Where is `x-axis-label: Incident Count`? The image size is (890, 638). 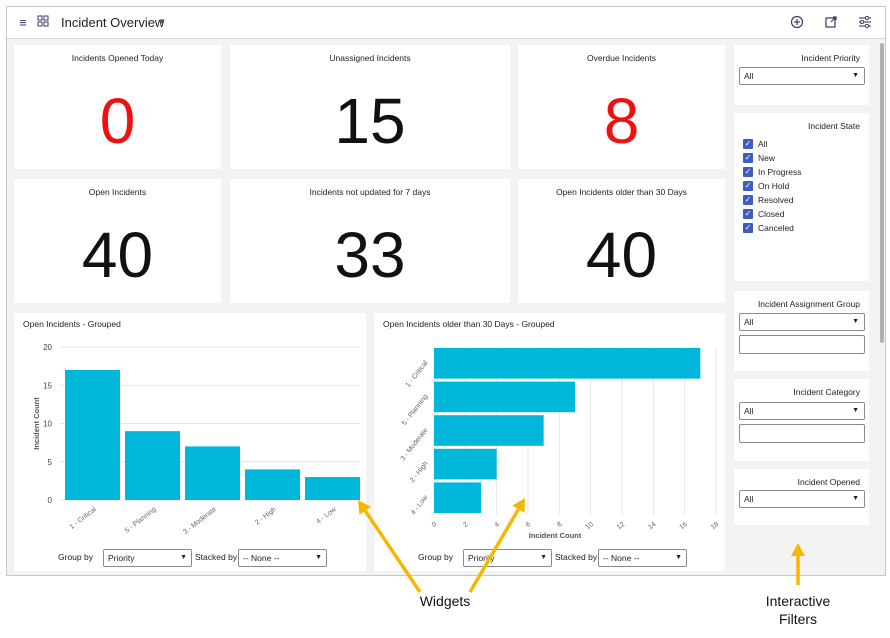
x-axis-label: Incident Count is located at coordinates (555, 535).